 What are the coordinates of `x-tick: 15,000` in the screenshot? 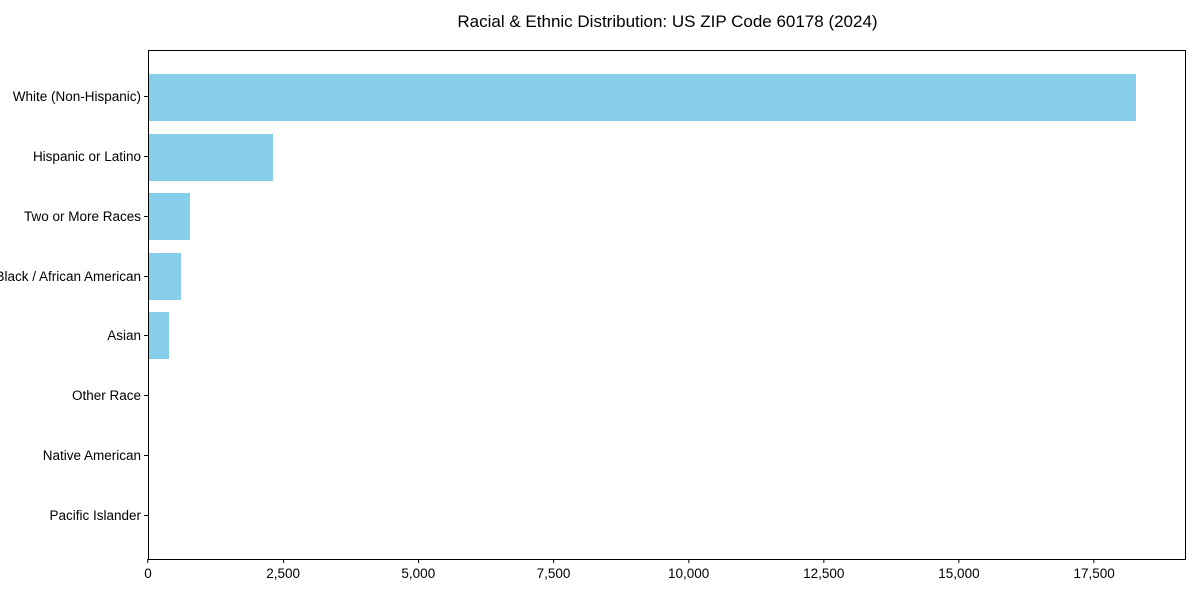 It's located at (959, 570).